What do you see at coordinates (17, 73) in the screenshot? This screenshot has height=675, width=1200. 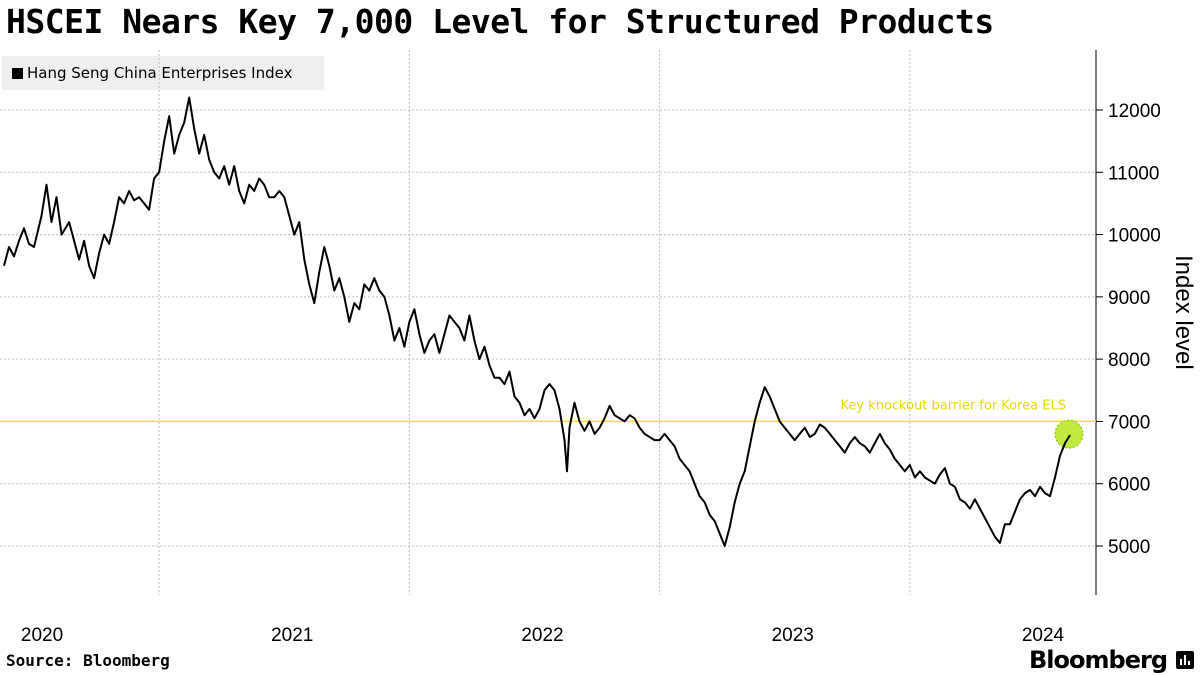 I see `legend-swatch` at bounding box center [17, 73].